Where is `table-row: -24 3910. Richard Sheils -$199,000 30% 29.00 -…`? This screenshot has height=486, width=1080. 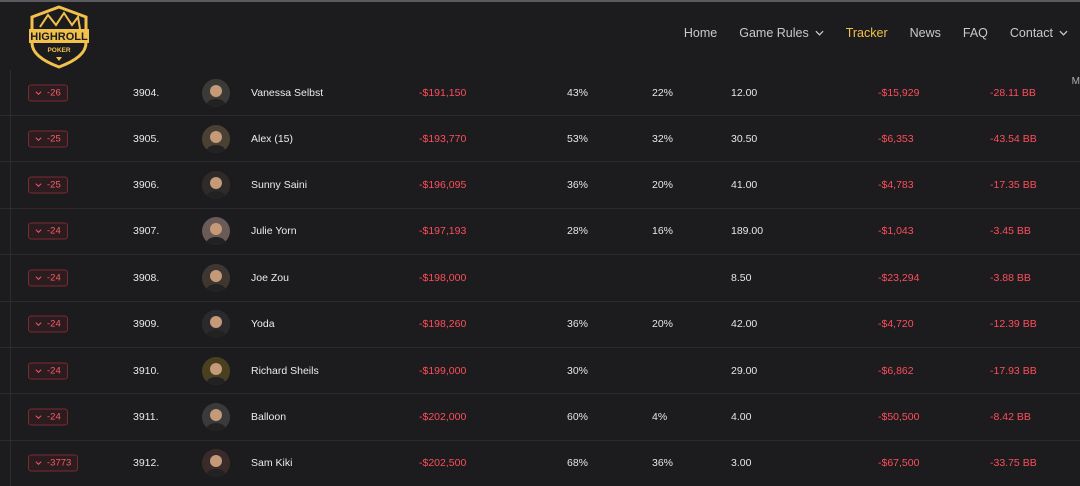
table-row: -24 3910. Richard Sheils -$199,000 30% 29.00 -… is located at coordinates (540, 371).